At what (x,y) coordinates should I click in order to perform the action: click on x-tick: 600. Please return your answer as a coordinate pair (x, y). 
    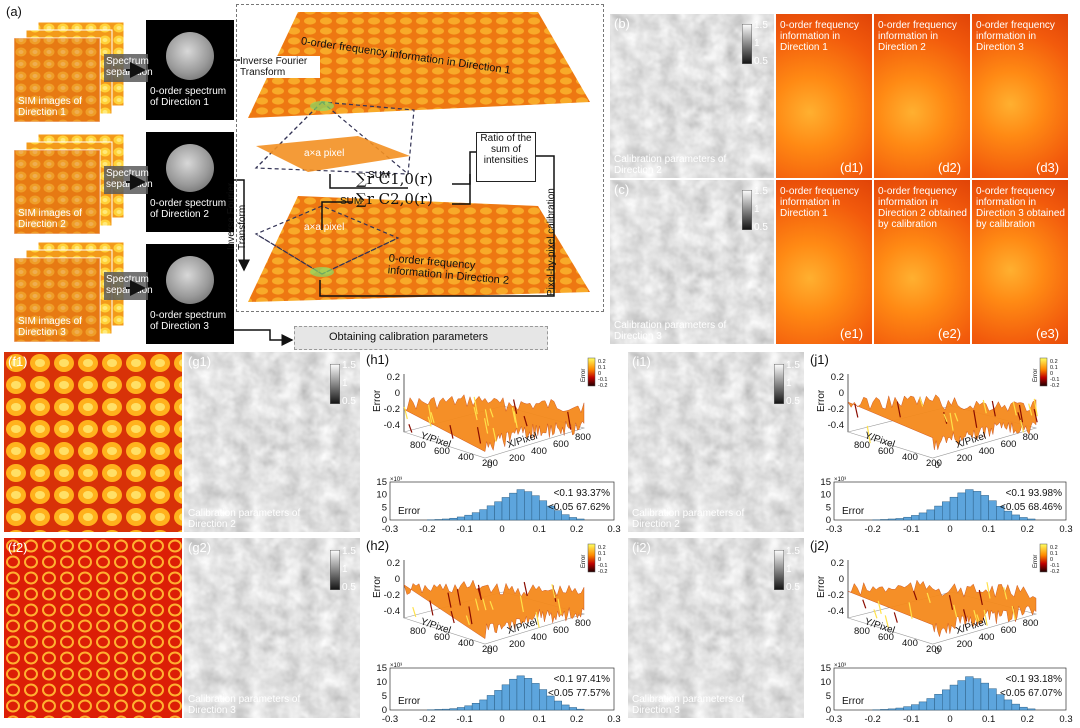
    Looking at the image, I should click on (561, 444).